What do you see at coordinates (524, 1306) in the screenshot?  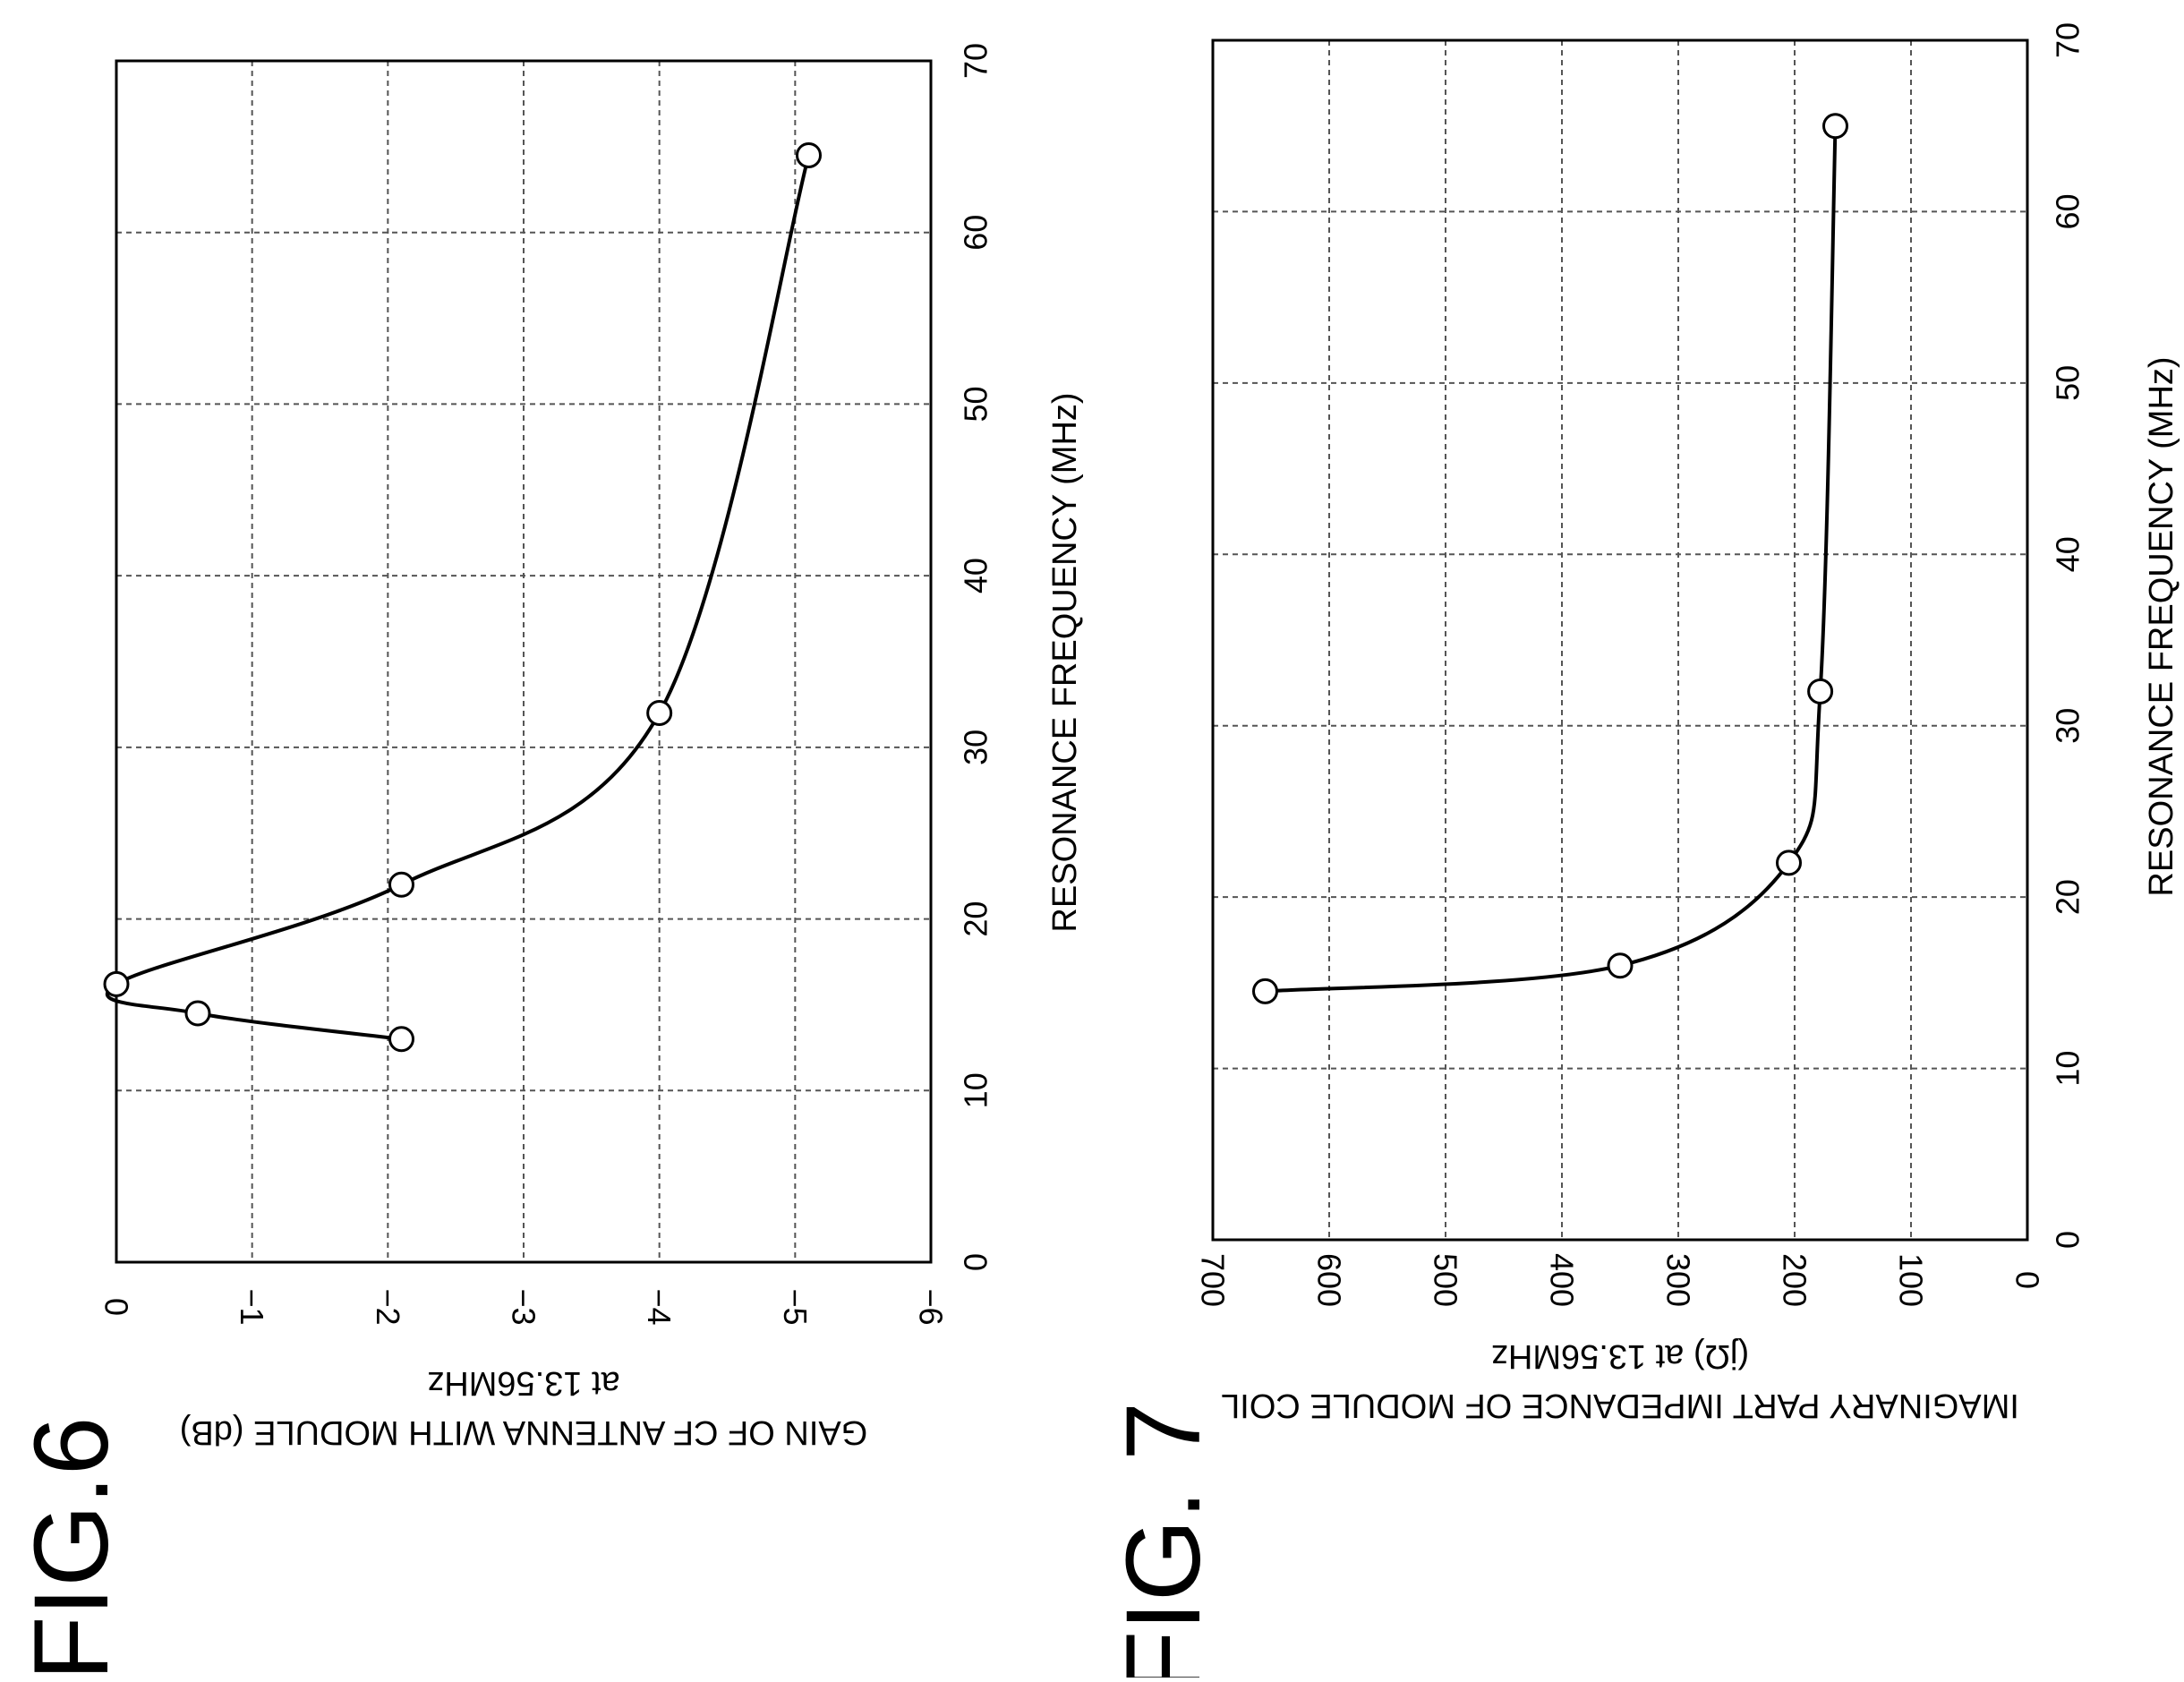 I see `y-tick-label: −3` at bounding box center [524, 1306].